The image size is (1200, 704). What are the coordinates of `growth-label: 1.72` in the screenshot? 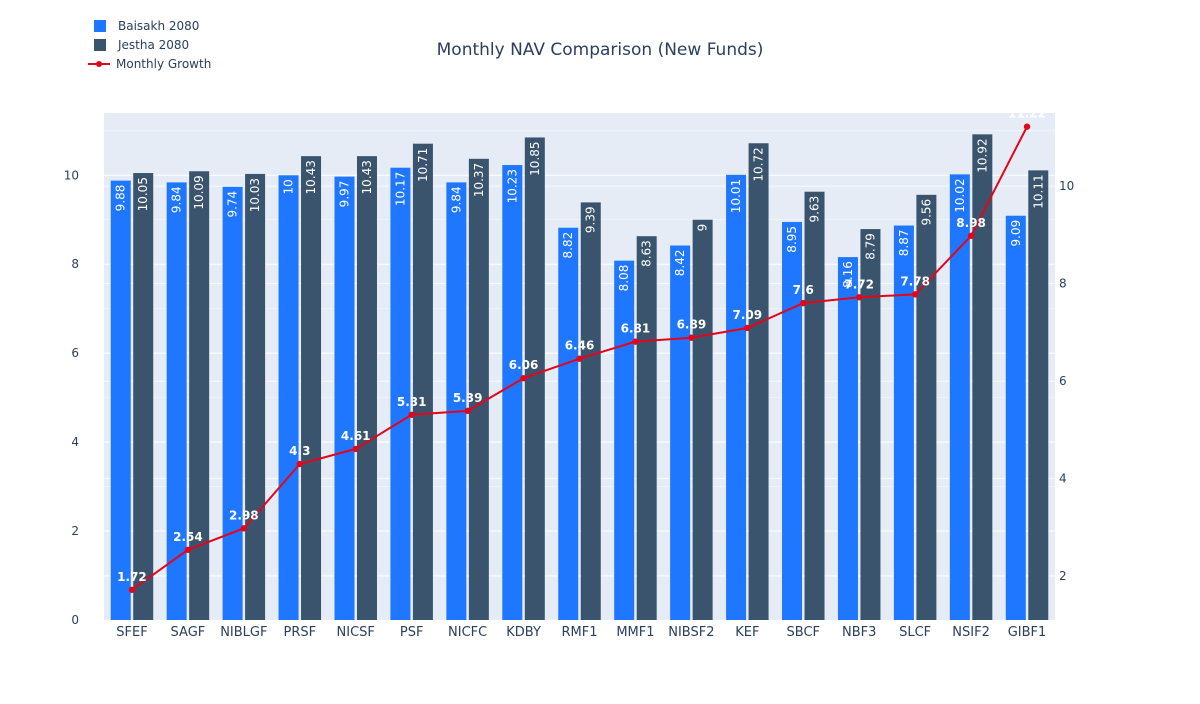 It's located at (132, 577).